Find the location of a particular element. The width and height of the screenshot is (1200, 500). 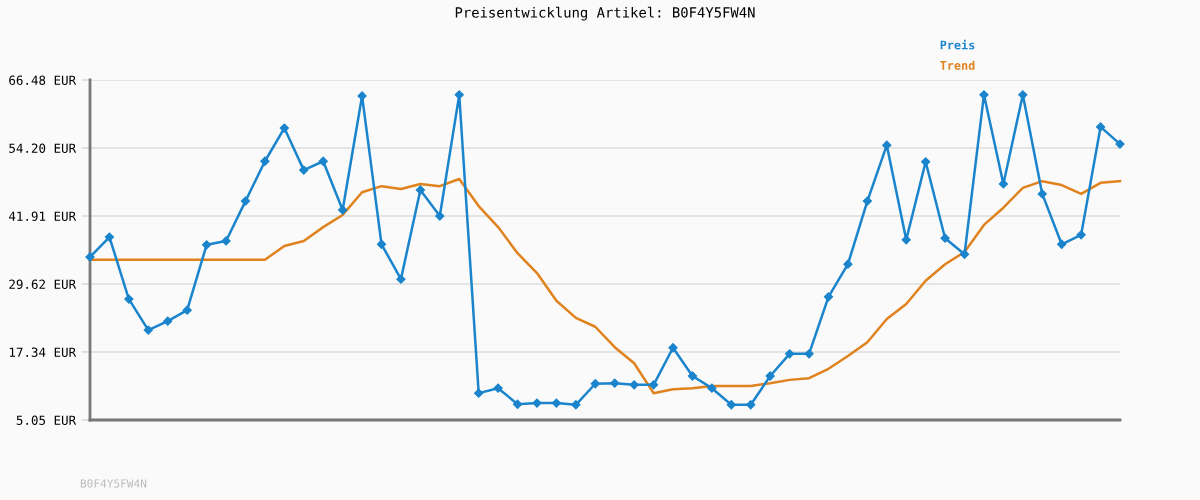

chart-title: Preisentwicklung Artikel: B0F4Y5FW4N is located at coordinates (605, 13).